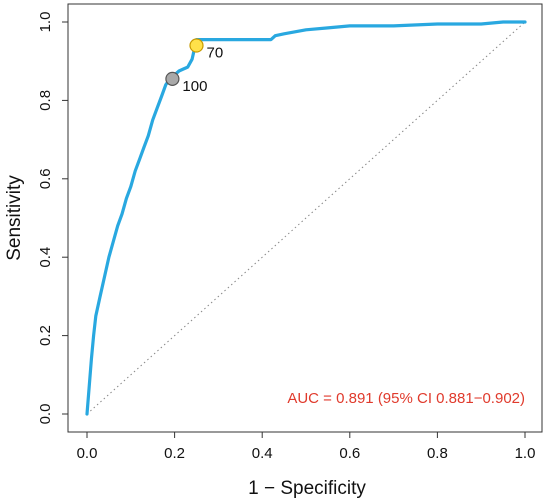  Describe the element at coordinates (52, 218) in the screenshot. I see `y-axis: 0.0 0.2 0.4 0.6 0.8 1.0` at that location.